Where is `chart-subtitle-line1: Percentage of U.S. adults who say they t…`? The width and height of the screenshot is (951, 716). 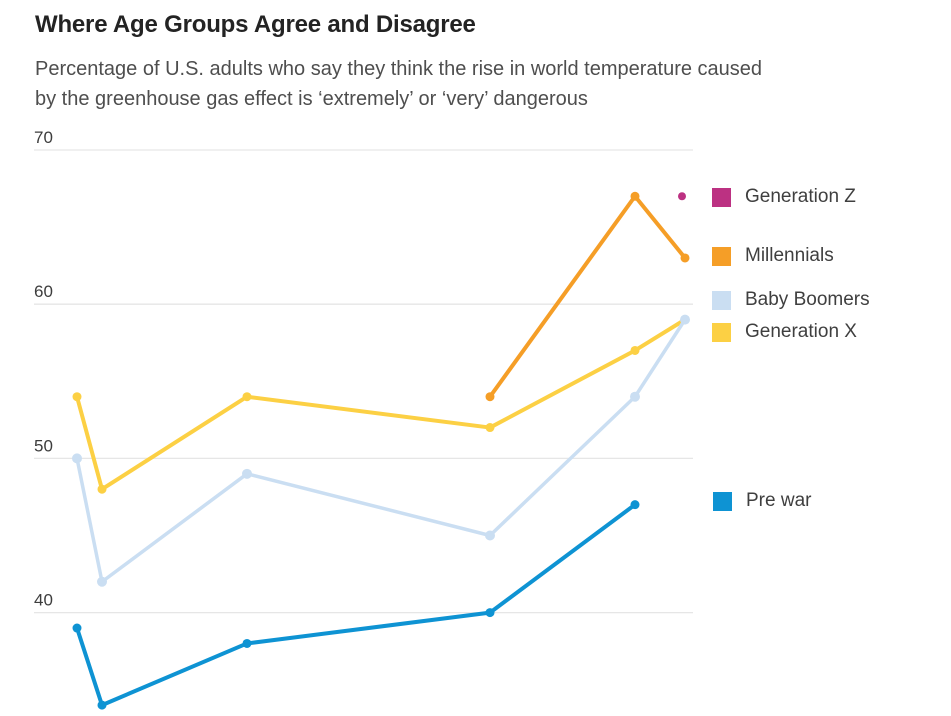
chart-subtitle-line1: Percentage of U.S. adults who say they t… is located at coordinates (399, 69).